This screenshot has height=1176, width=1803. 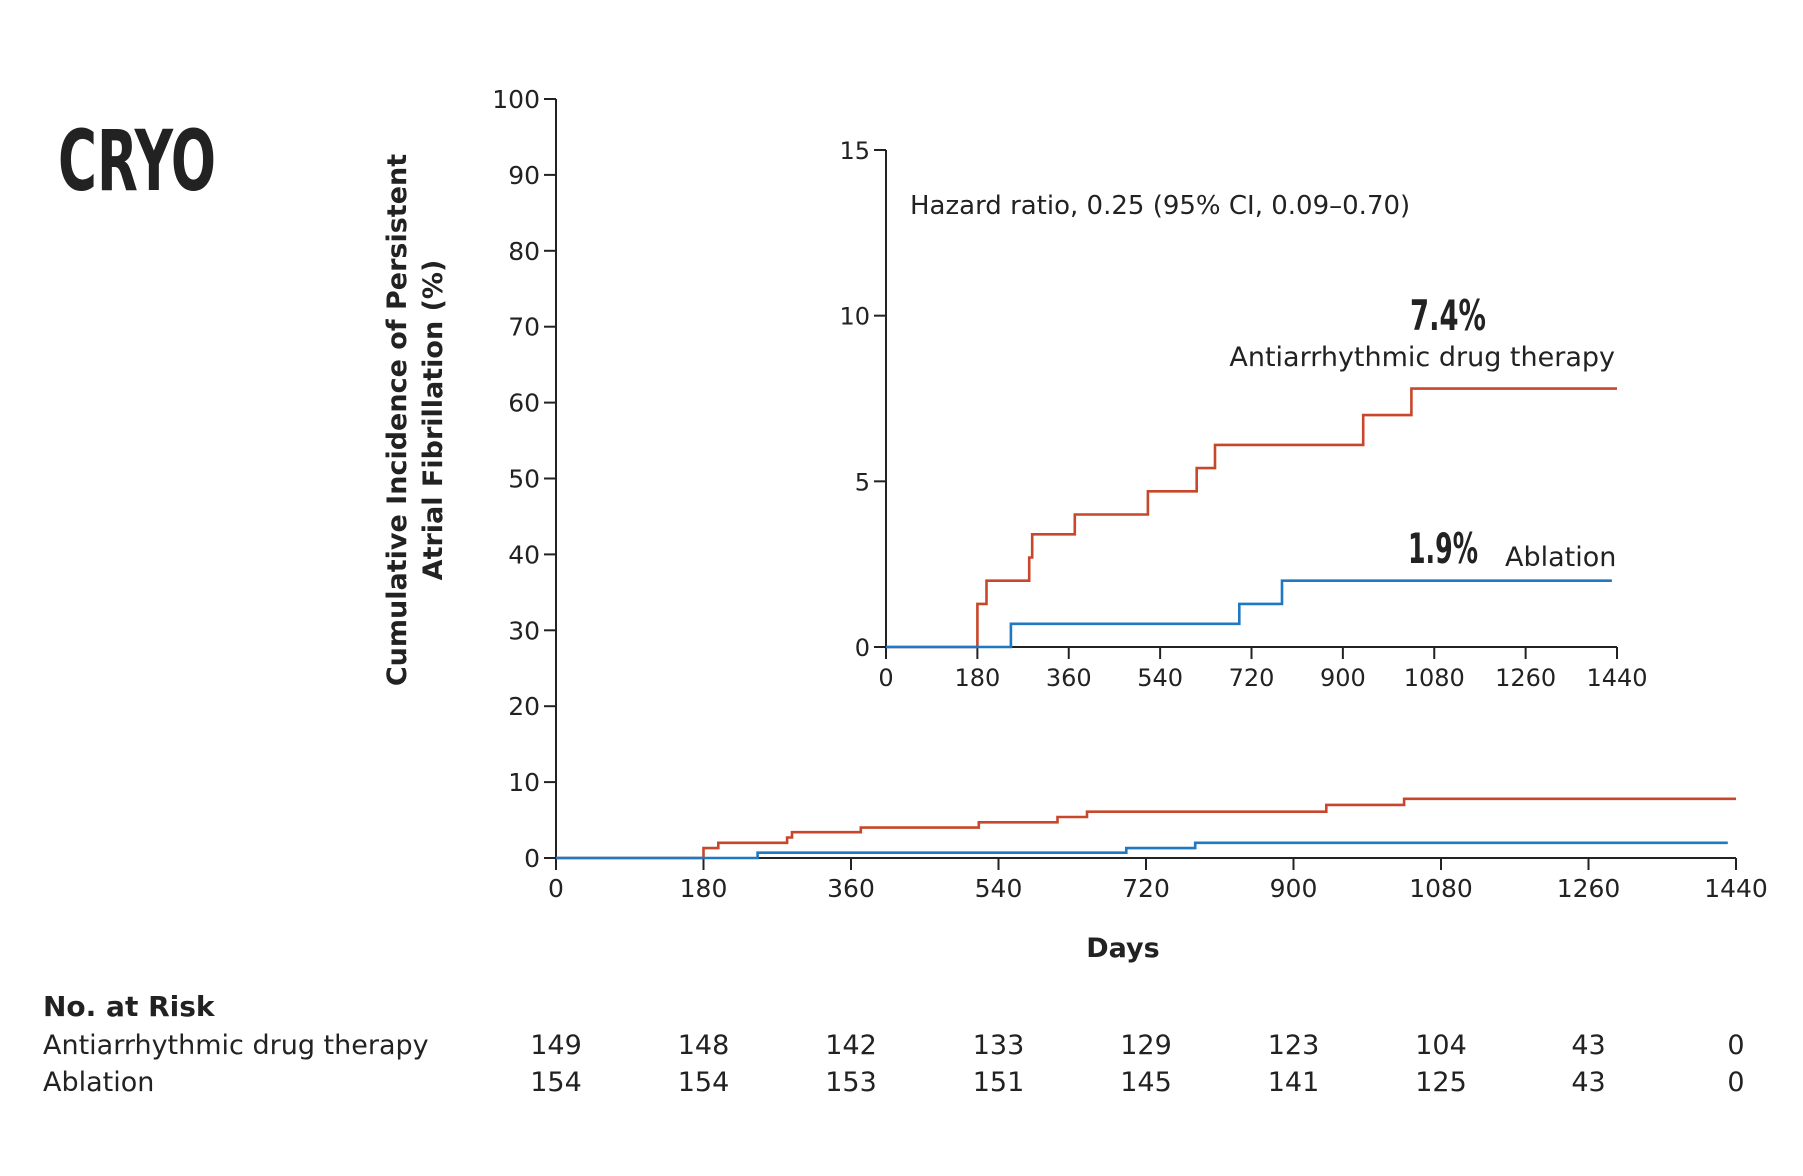 I want to click on risk-row-label-drug: Antiarrhythmic drug therapy, so click(x=236, y=1045).